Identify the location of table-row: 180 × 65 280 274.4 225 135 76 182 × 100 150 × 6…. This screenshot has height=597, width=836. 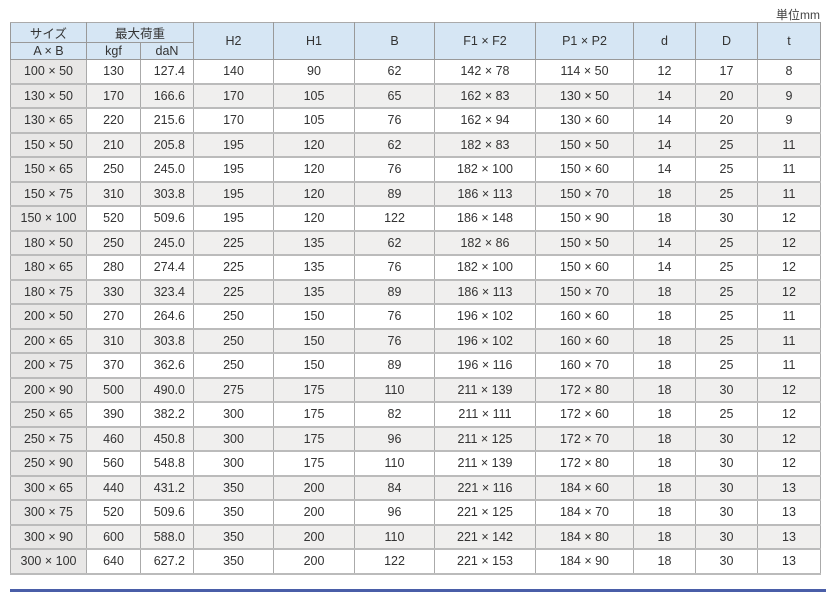
(415, 268).